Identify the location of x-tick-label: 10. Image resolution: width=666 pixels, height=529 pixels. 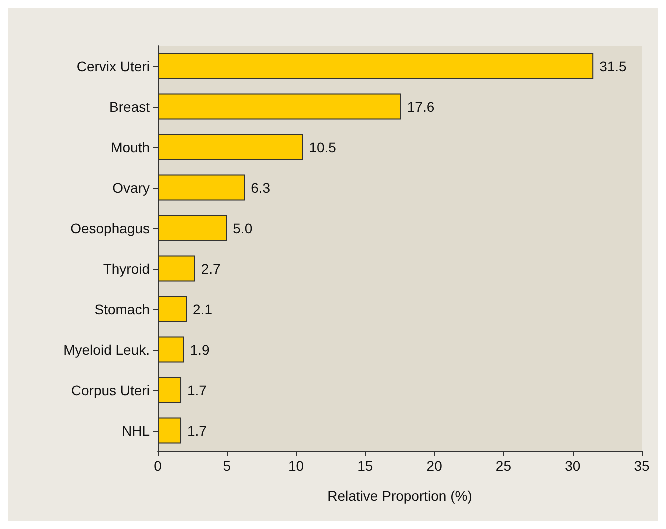
(296, 466).